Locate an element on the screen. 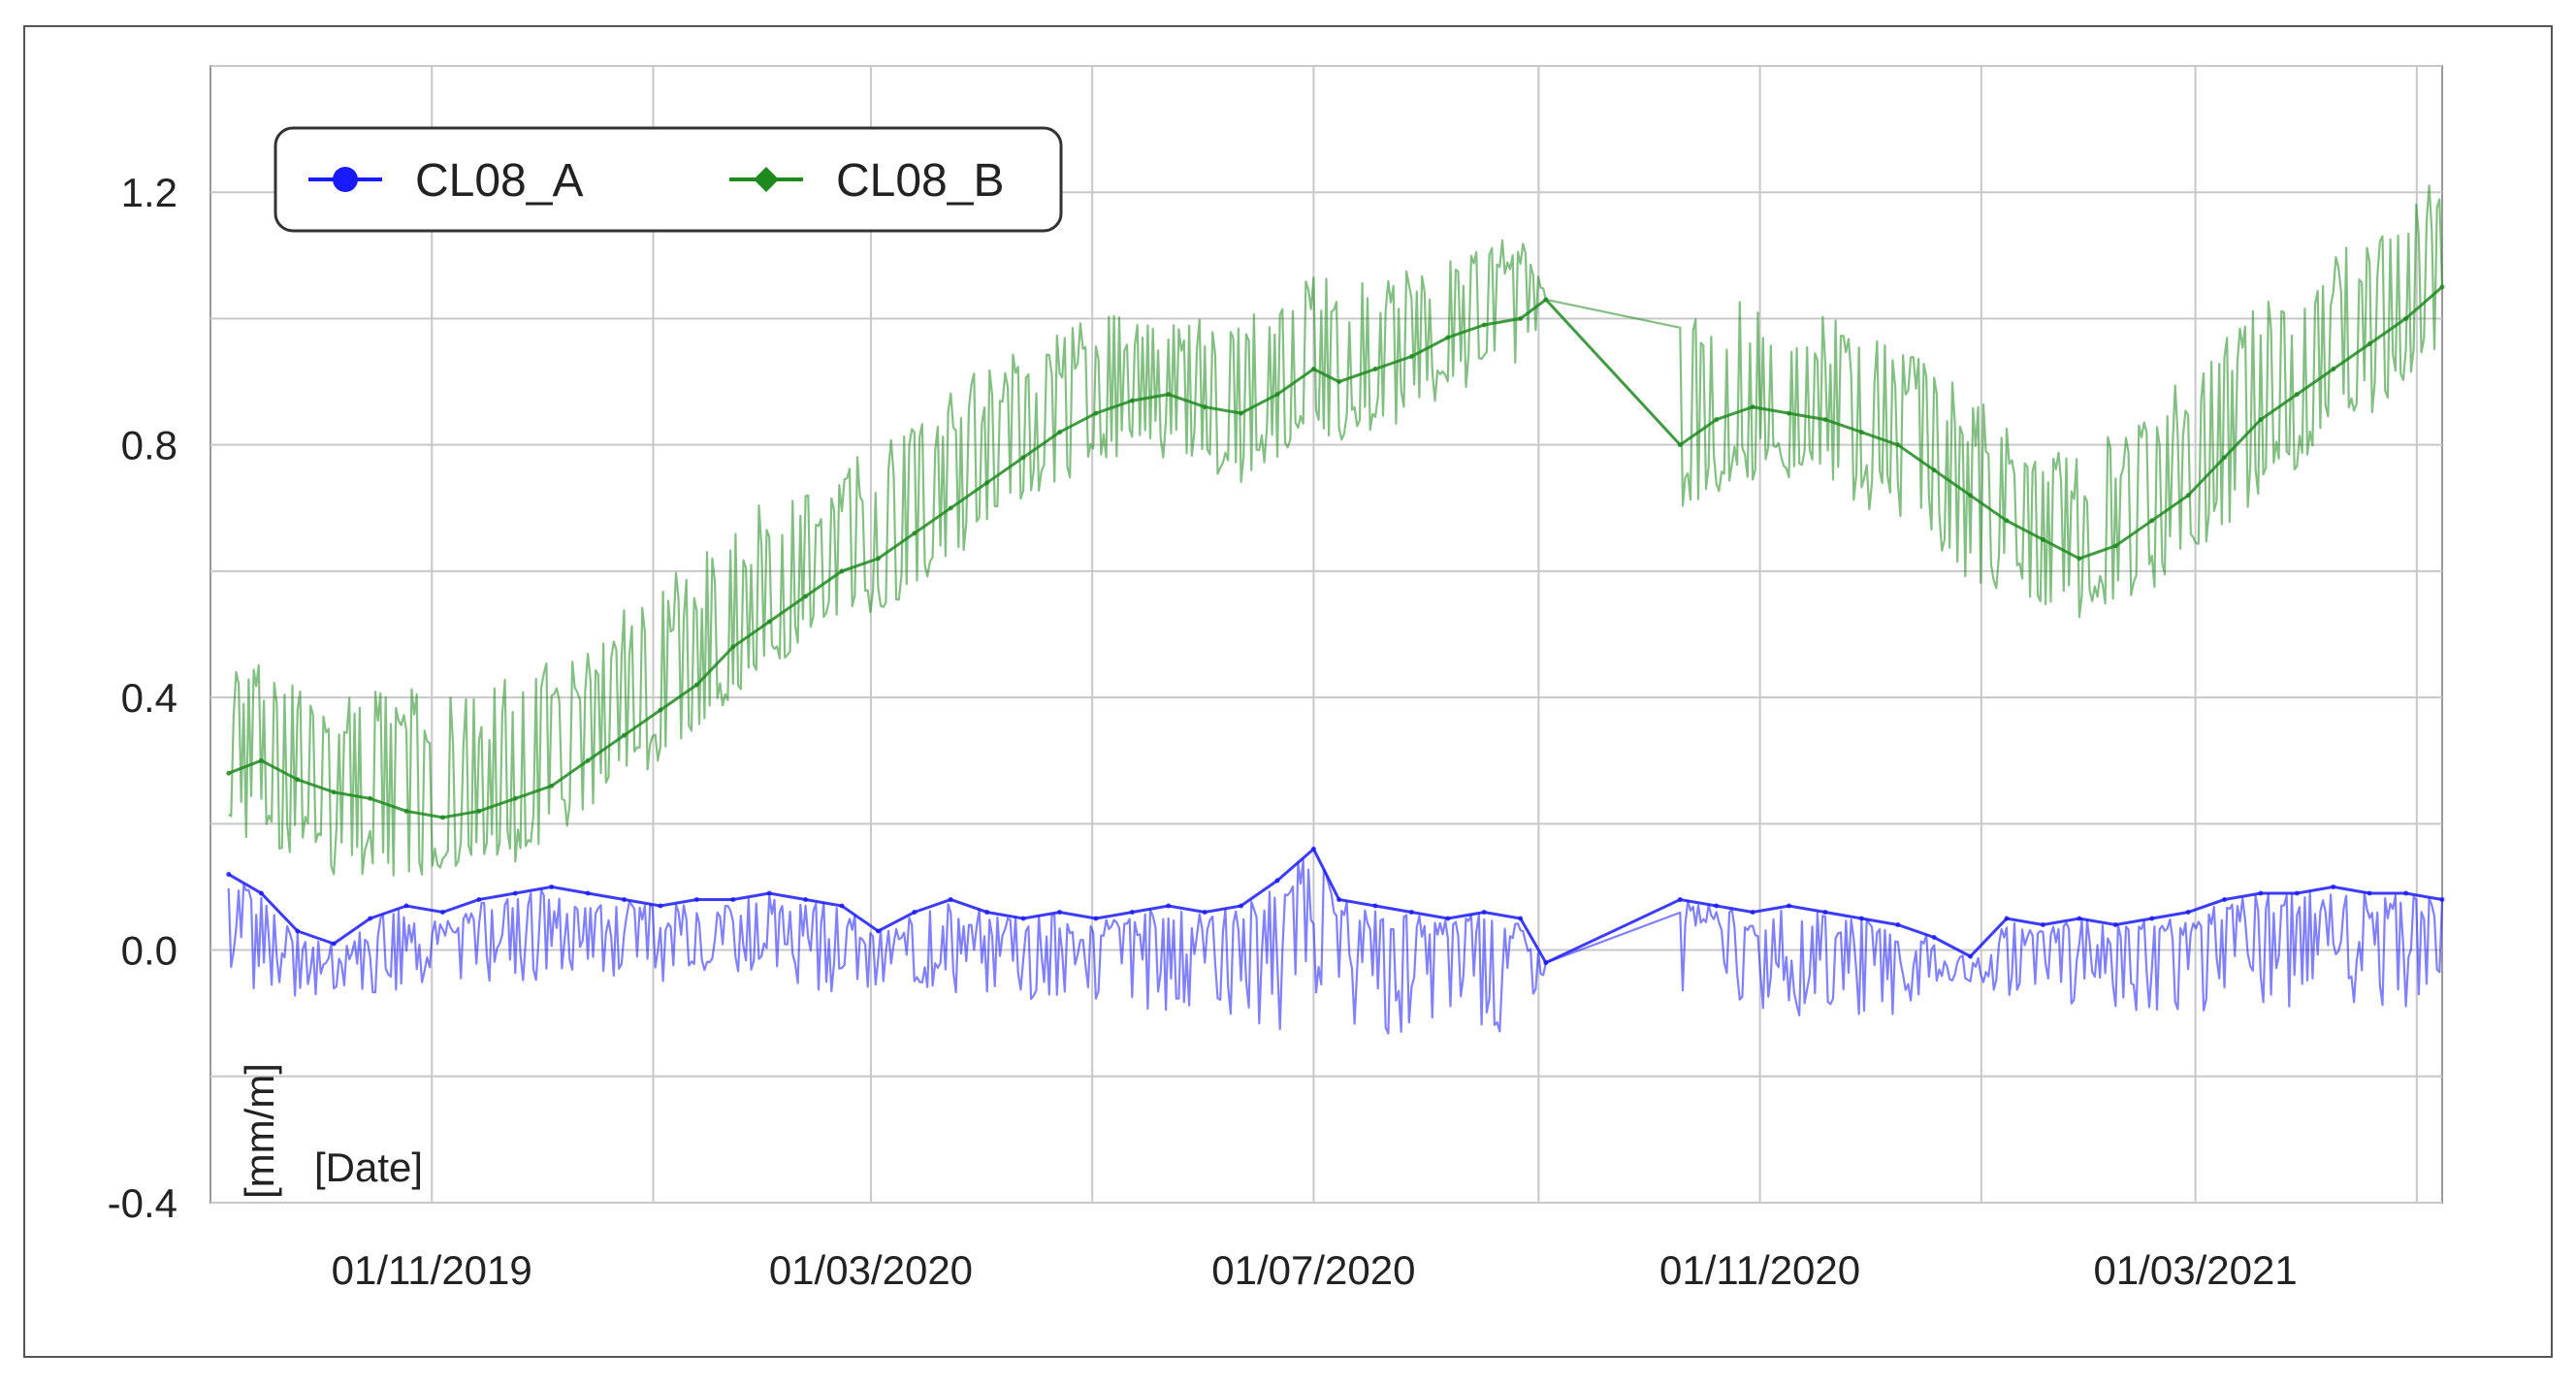  y-tick-label: 0.0 is located at coordinates (149, 951).